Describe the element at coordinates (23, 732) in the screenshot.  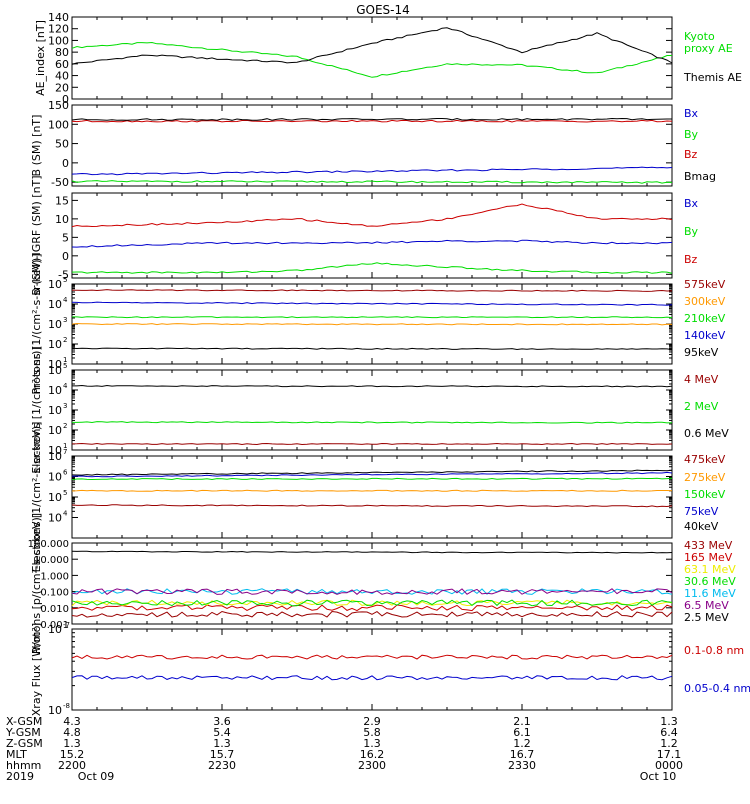
I see `row-label: Y-GSM` at that location.